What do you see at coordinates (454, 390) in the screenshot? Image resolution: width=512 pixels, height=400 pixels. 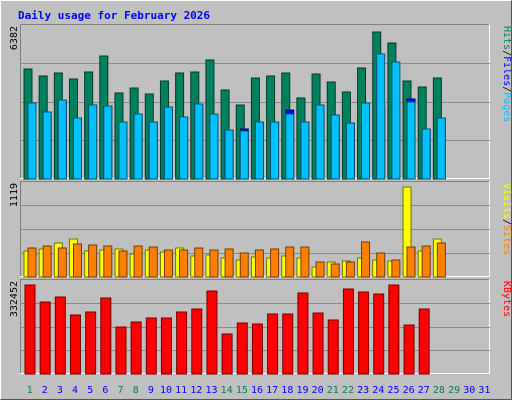 I see `day-label: 29` at bounding box center [454, 390].